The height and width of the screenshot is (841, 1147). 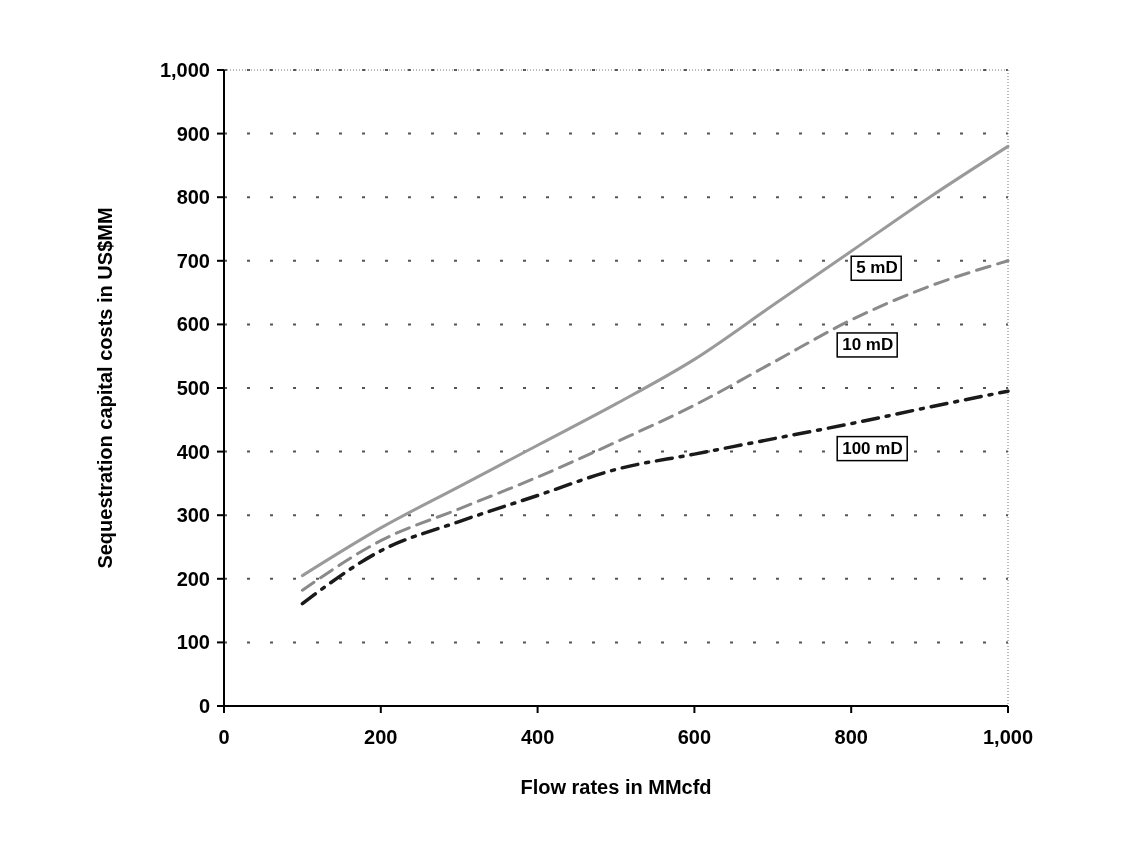 What do you see at coordinates (193, 451) in the screenshot?
I see `y-tick-label: 400` at bounding box center [193, 451].